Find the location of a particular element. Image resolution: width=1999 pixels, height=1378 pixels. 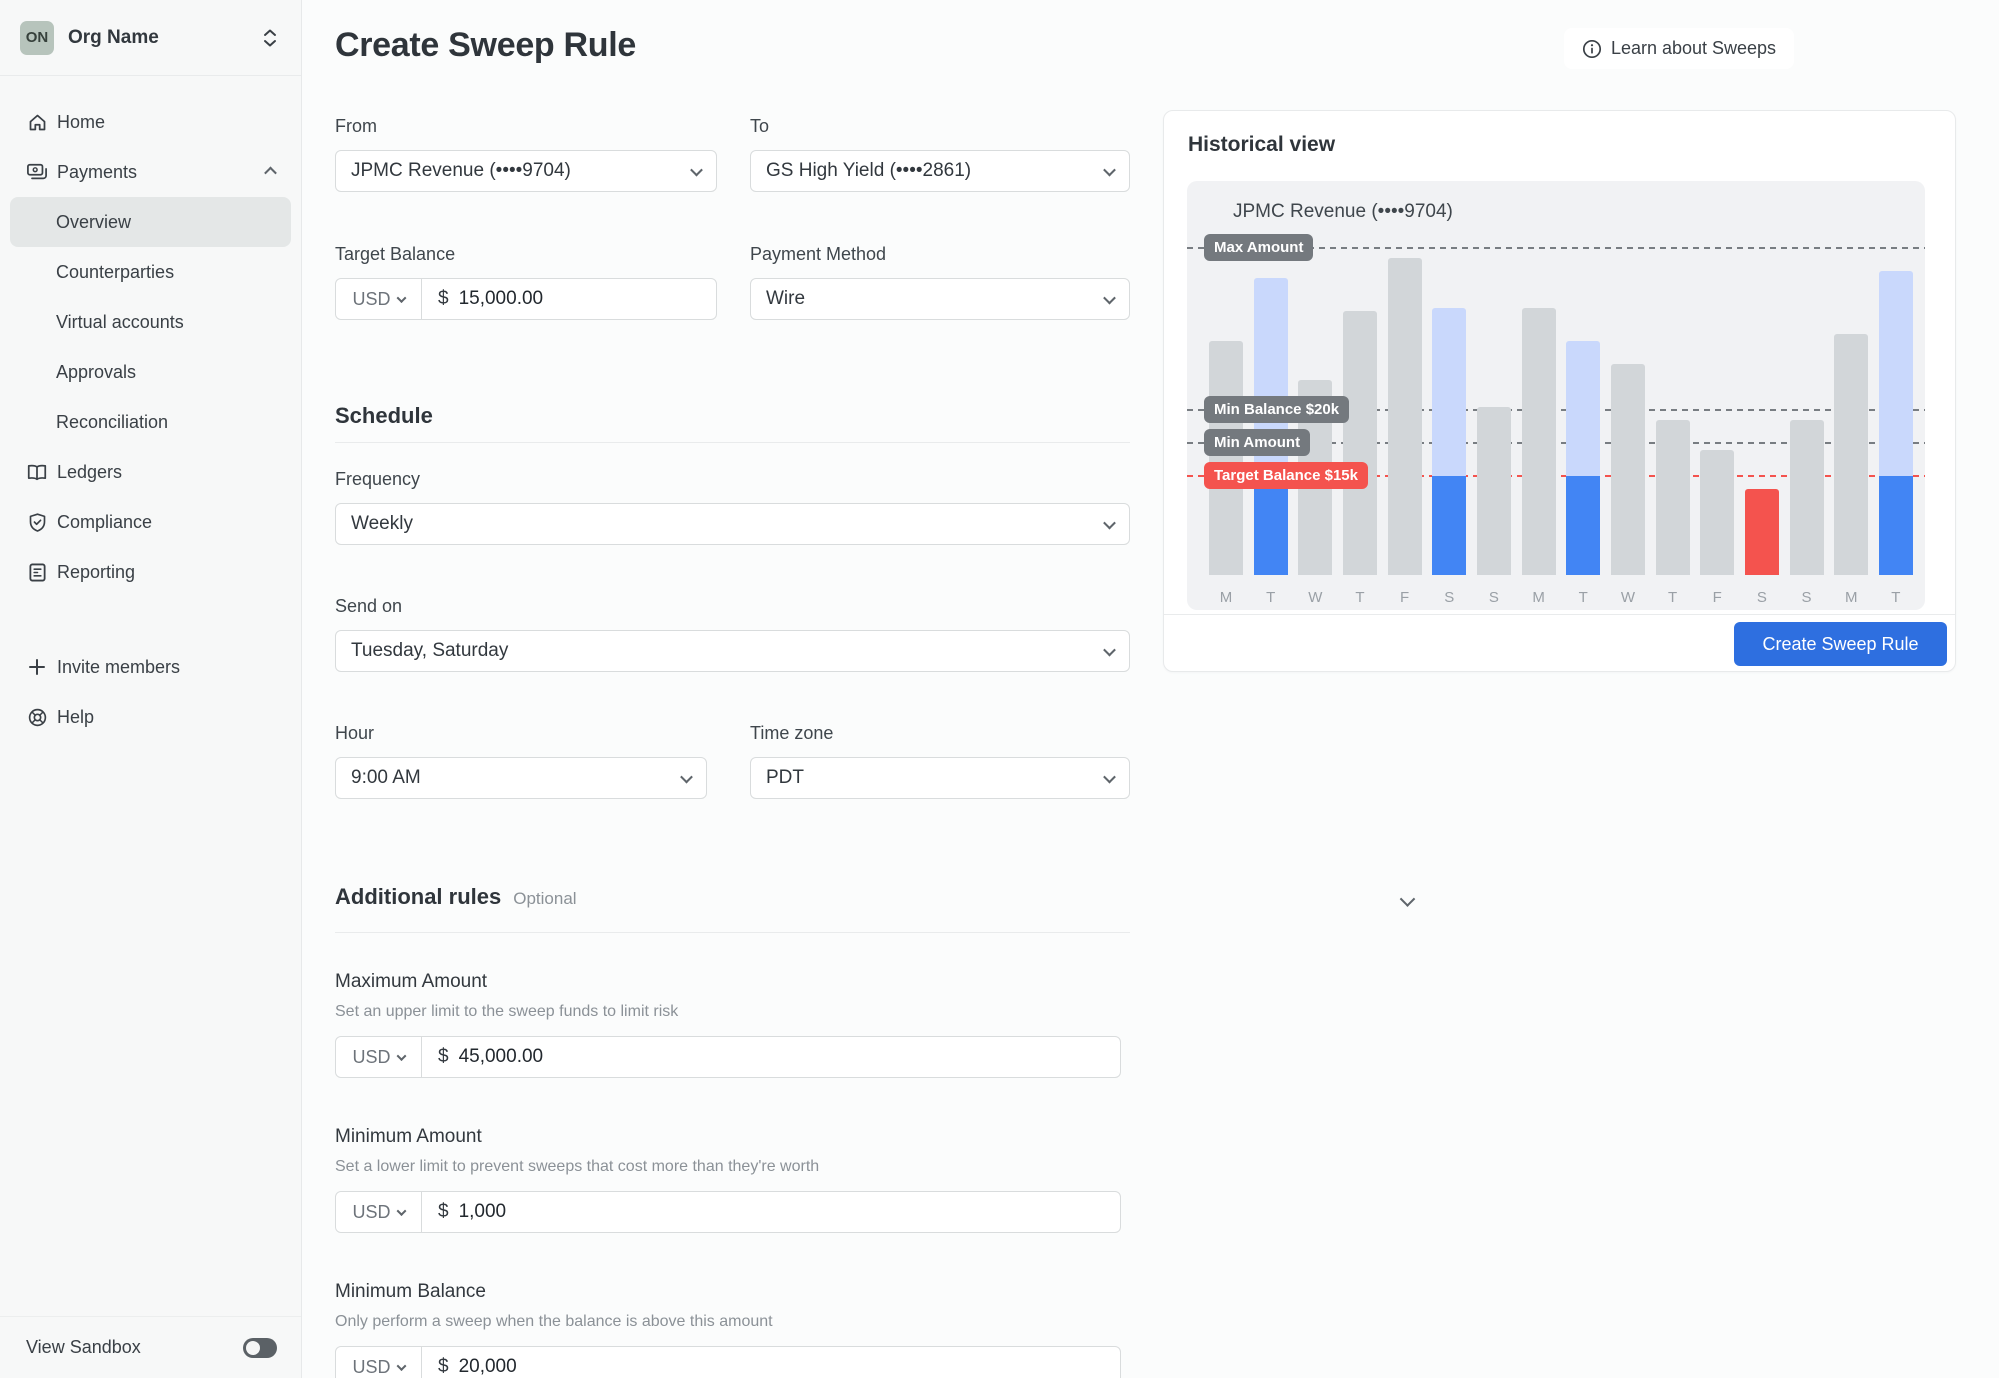

sidebar-item-counterparties: Counterparties is located at coordinates (150, 272).